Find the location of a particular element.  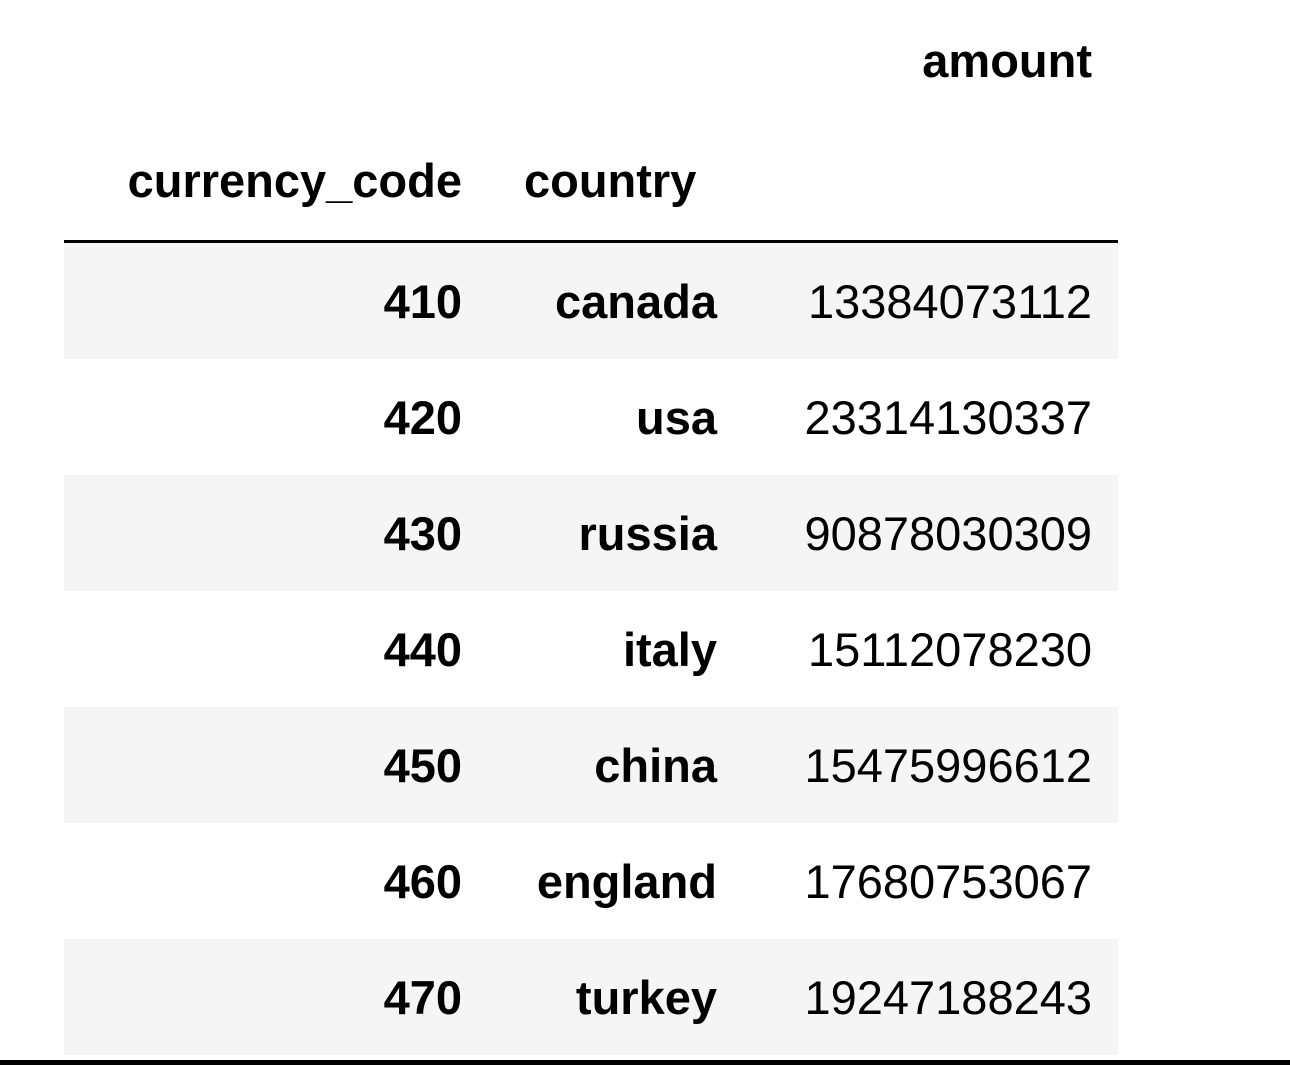

row-currency-code: 430 is located at coordinates (422, 533).